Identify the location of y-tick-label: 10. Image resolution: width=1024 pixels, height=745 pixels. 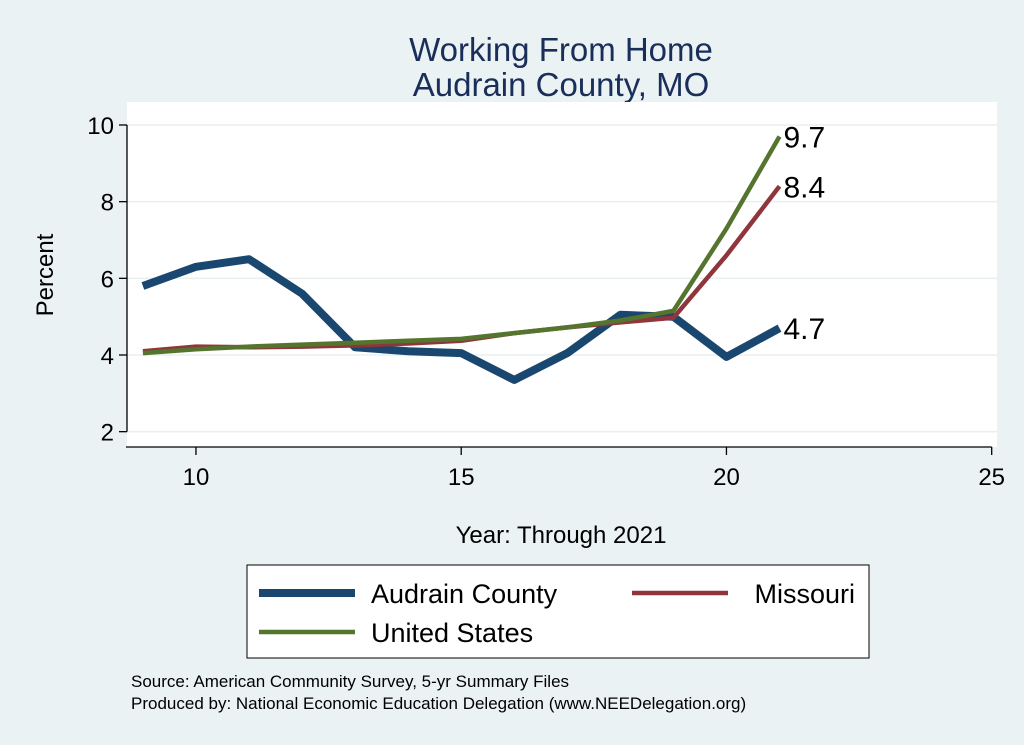
(100, 126).